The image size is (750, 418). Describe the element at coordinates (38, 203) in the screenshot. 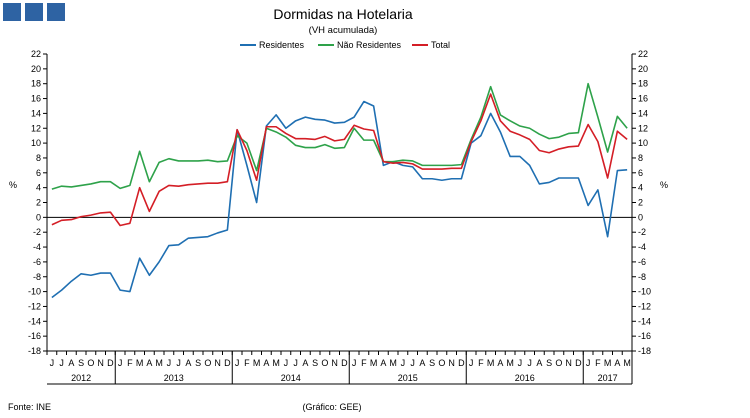

I see `y-tick-label-left: 2` at that location.